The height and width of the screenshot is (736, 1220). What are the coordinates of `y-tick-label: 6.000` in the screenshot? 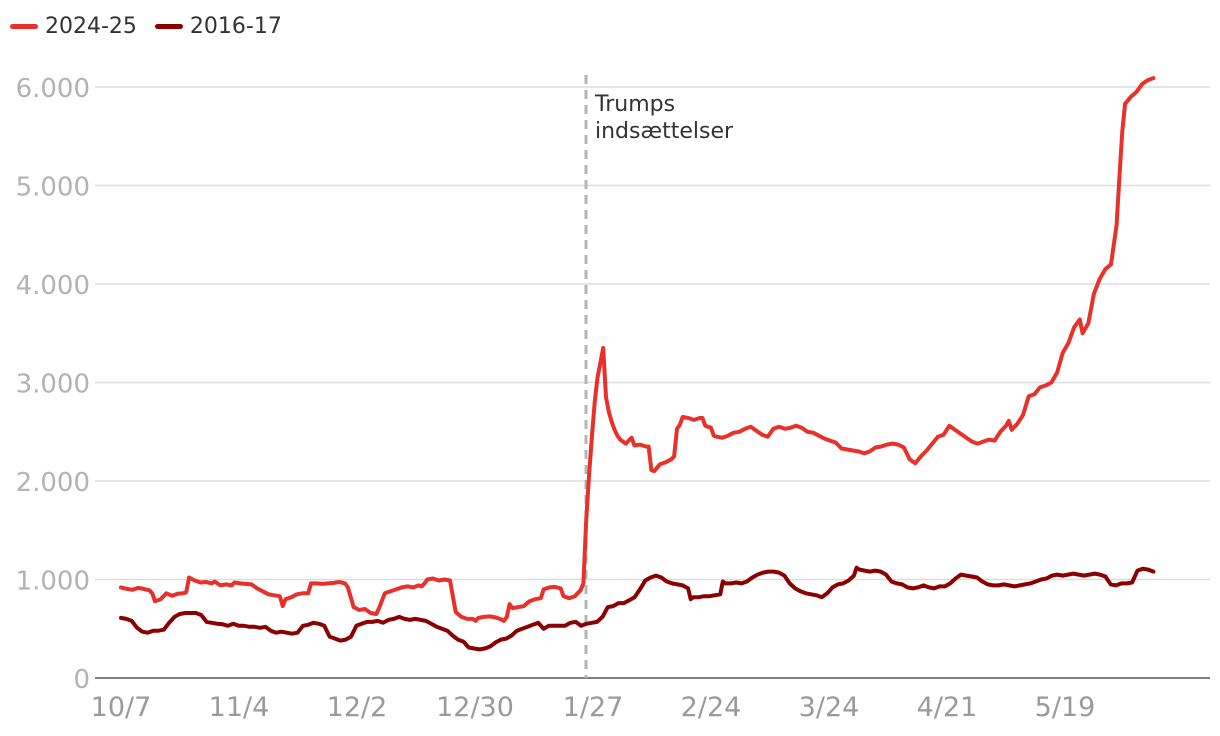 It's located at (53, 89).